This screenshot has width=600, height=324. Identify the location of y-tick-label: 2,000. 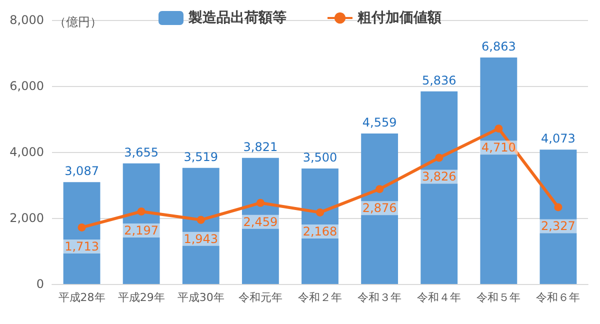
(27, 218).